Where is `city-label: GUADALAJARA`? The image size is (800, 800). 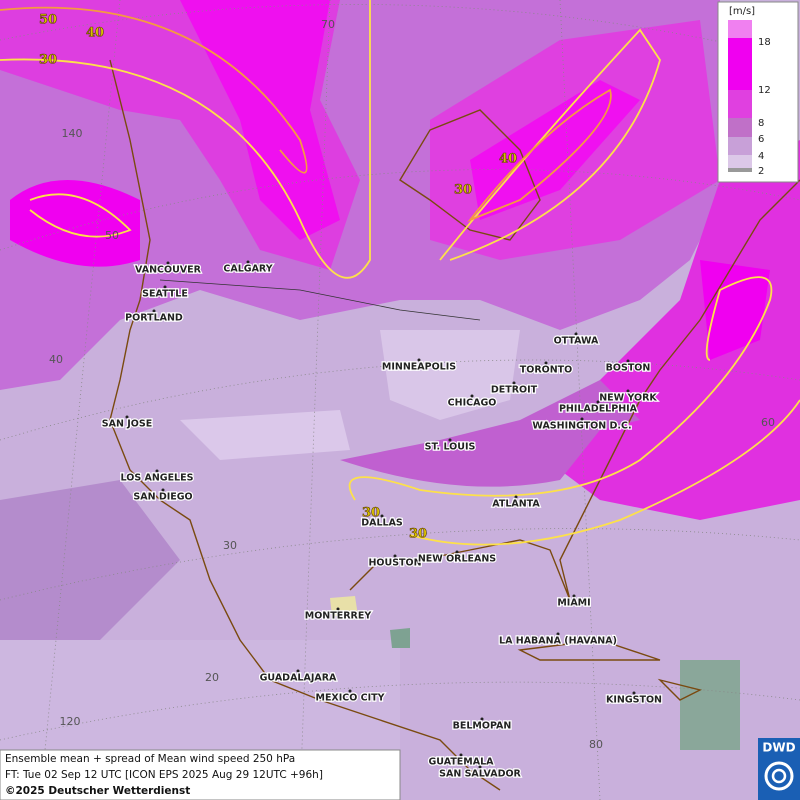
city-label: GUADALAJARA is located at coordinates (298, 678).